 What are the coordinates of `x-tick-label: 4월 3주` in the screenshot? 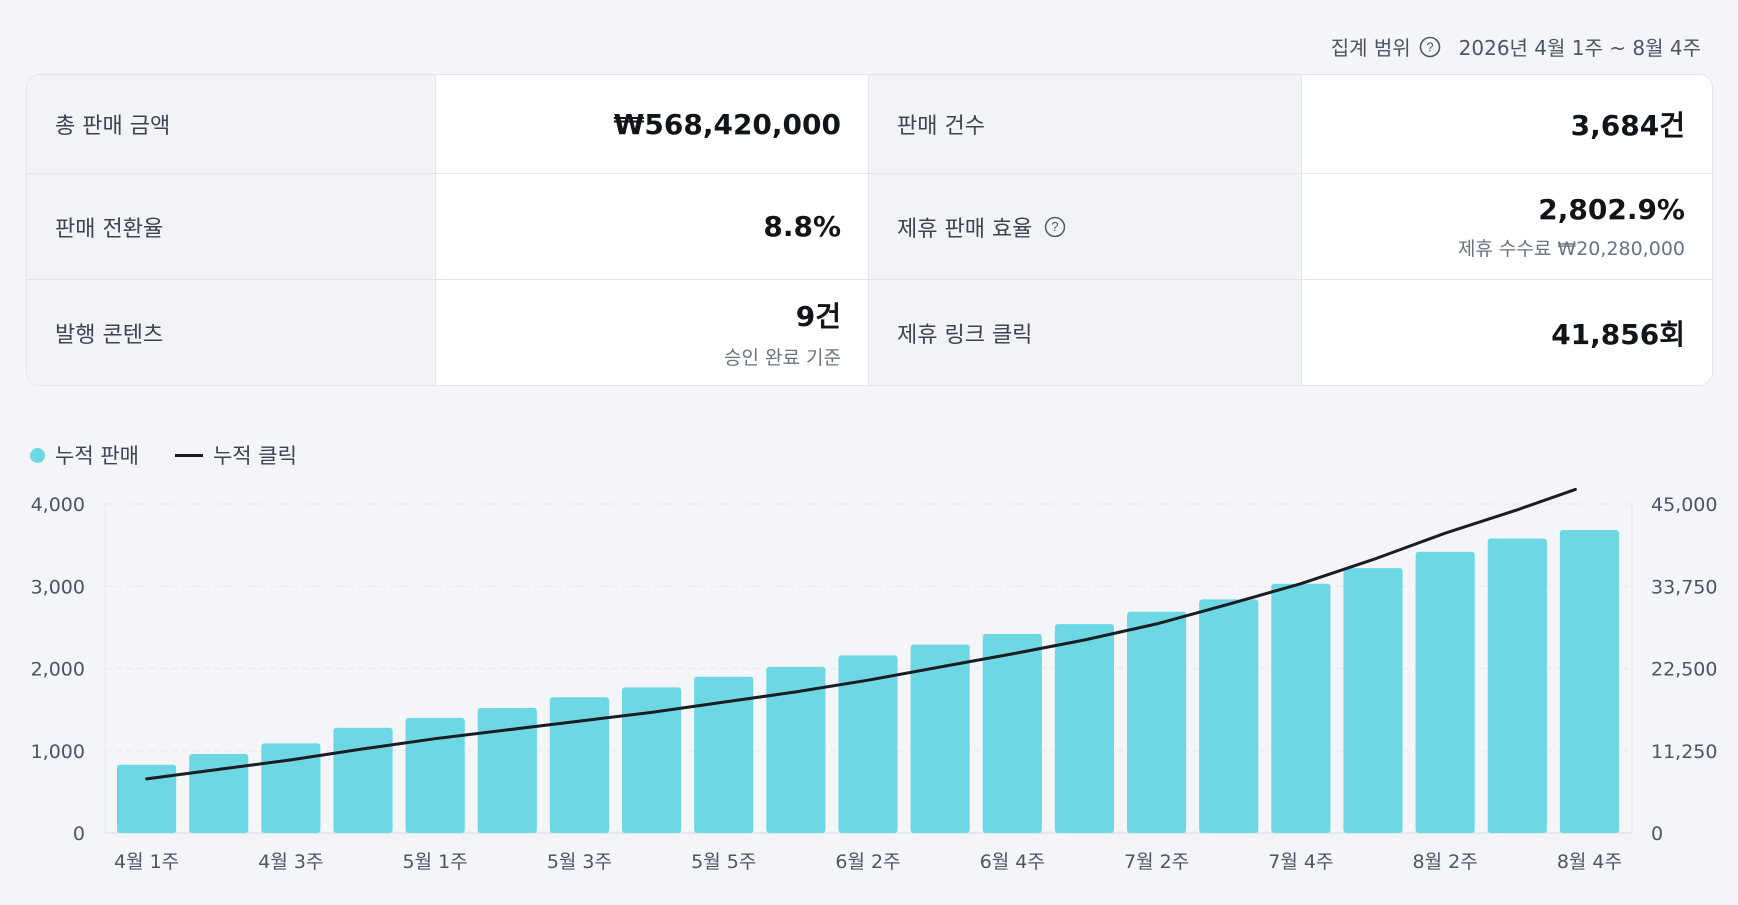 It's located at (290, 862).